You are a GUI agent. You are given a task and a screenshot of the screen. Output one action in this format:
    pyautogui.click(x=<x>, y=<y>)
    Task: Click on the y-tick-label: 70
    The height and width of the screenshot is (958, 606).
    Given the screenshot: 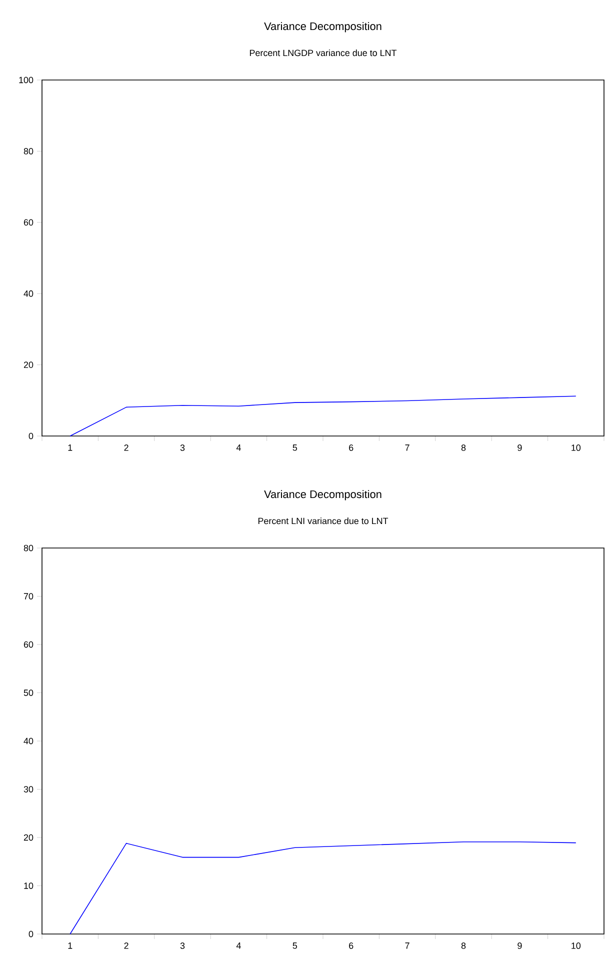 What is the action you would take?
    pyautogui.click(x=29, y=596)
    